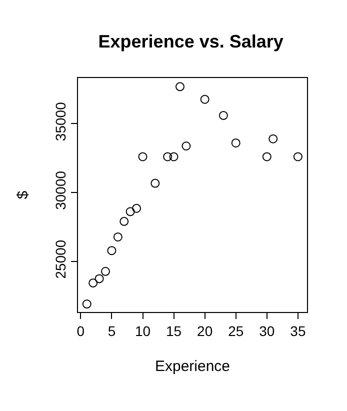 This screenshot has width=347, height=411. What do you see at coordinates (112, 330) in the screenshot?
I see `x-tick-label: 5` at bounding box center [112, 330].